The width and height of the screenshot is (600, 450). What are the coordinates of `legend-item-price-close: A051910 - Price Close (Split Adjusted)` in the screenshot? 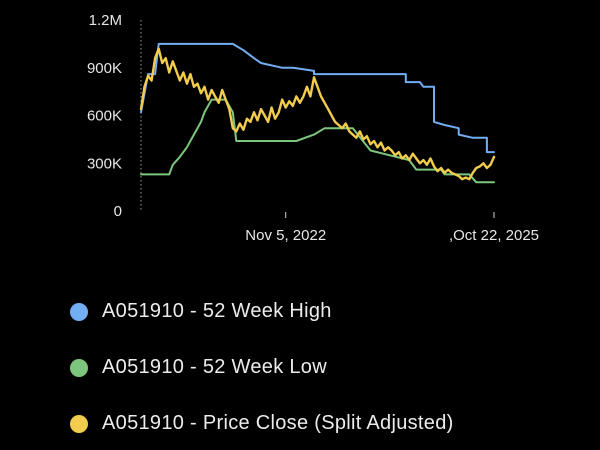 It's located at (262, 423).